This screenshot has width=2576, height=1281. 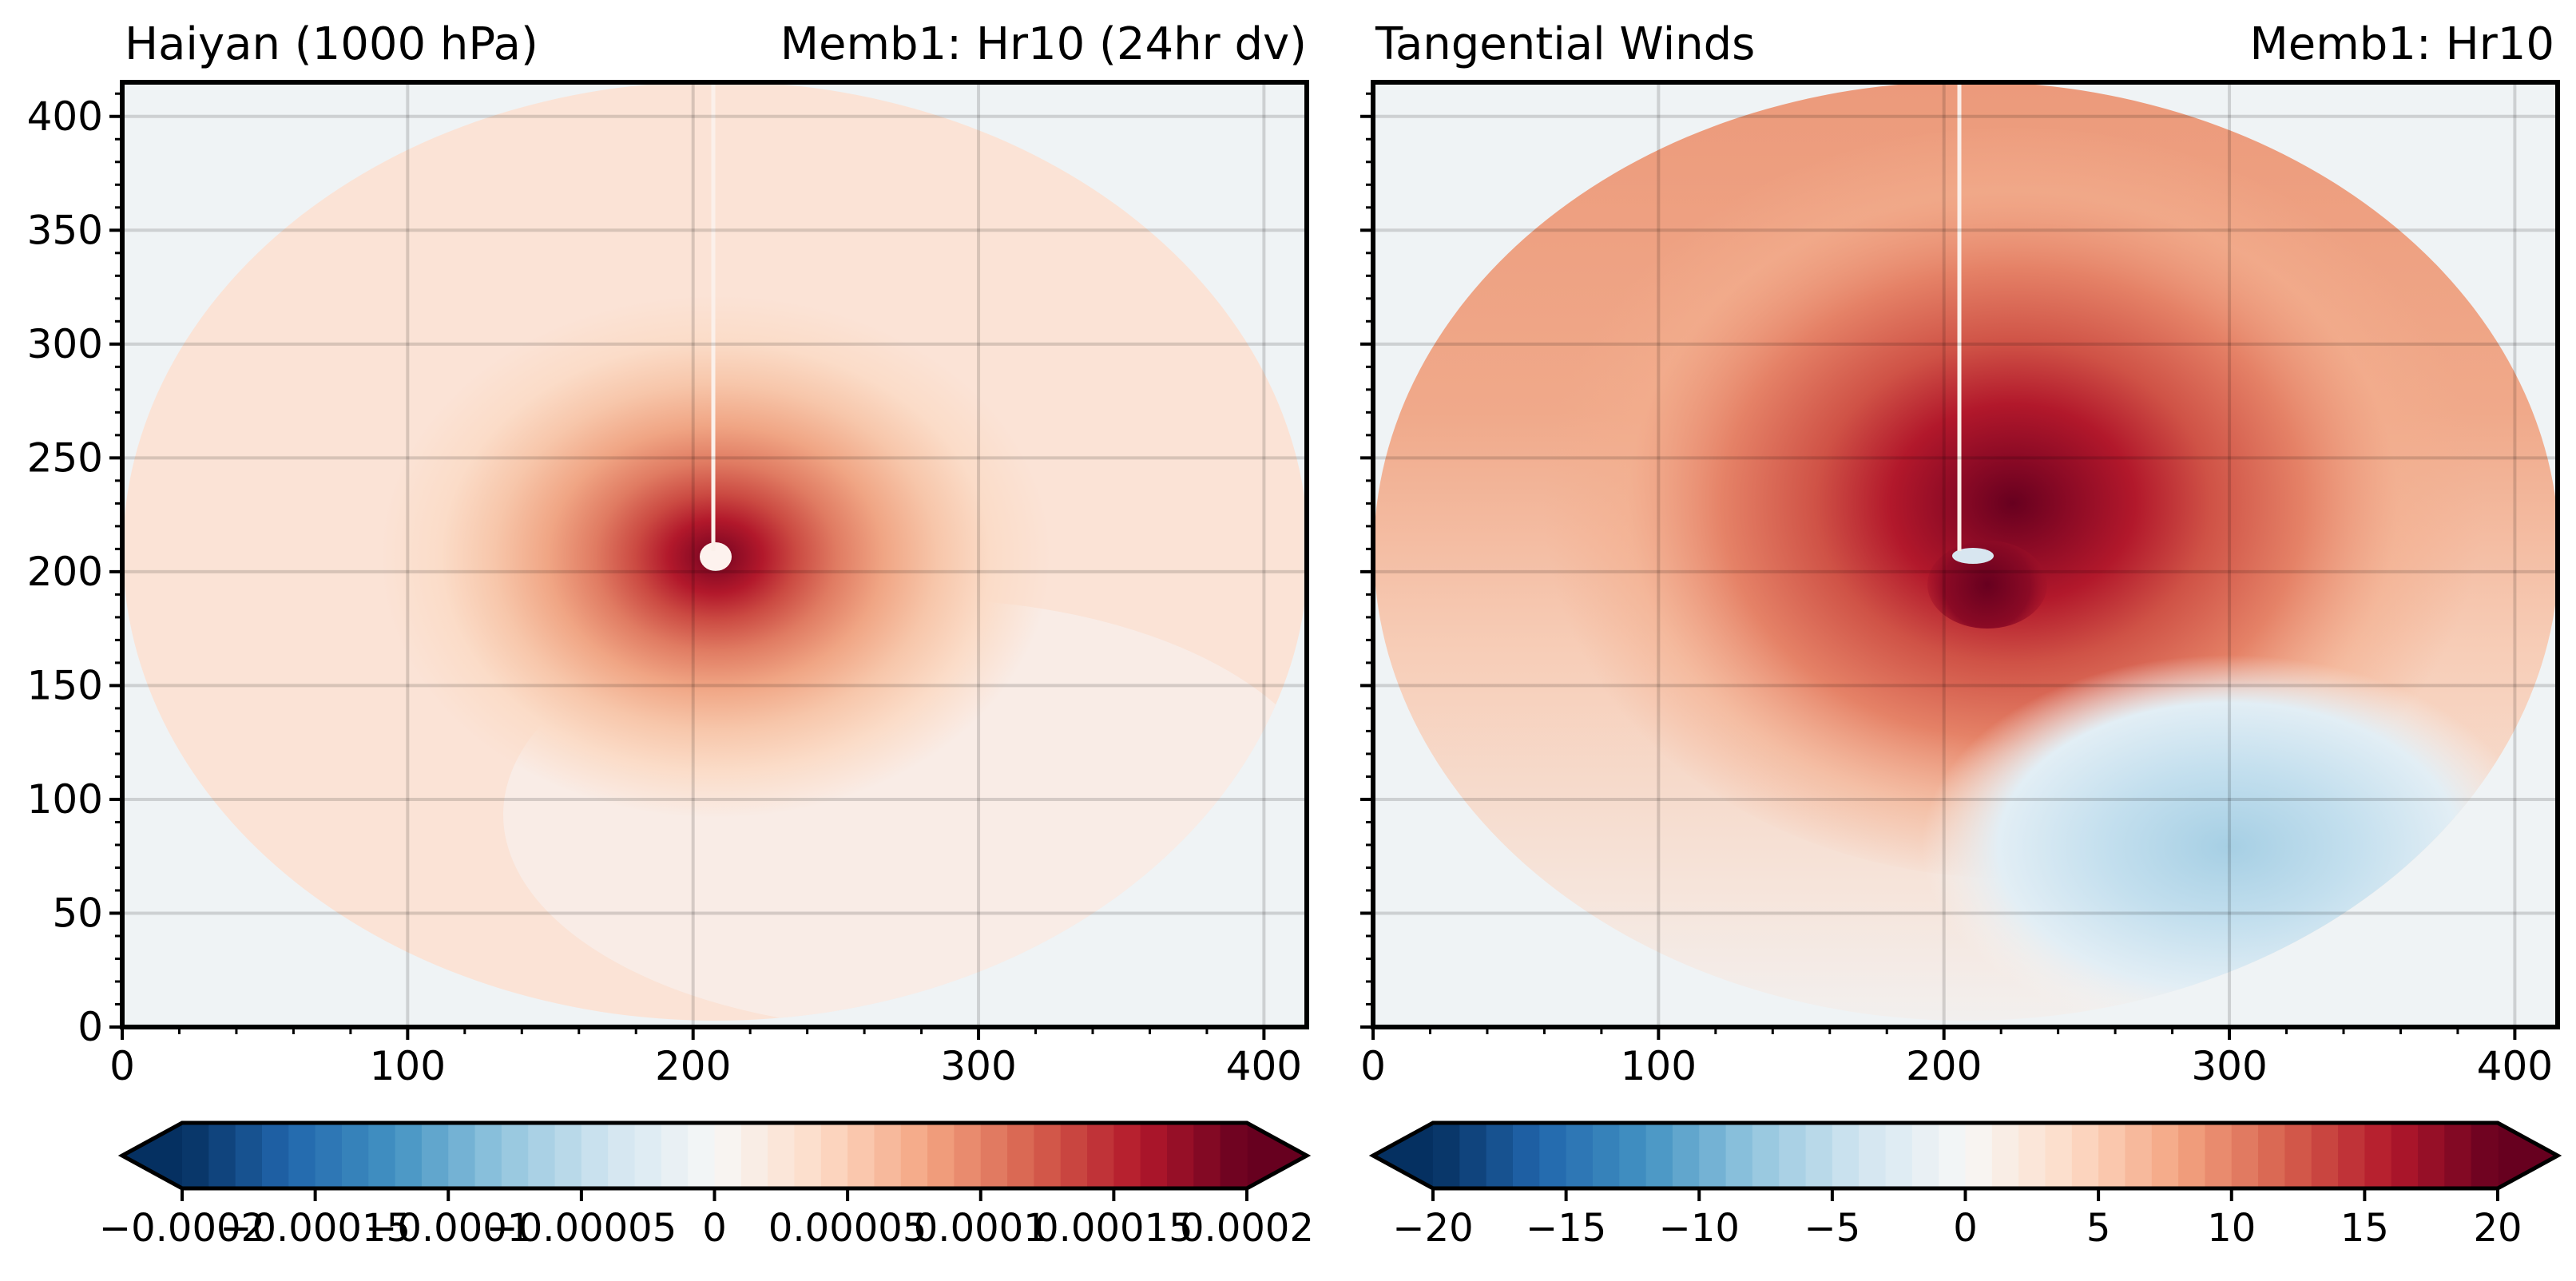 What do you see at coordinates (1247, 1228) in the screenshot?
I see `colorbar-tick-label: 0.0002` at bounding box center [1247, 1228].